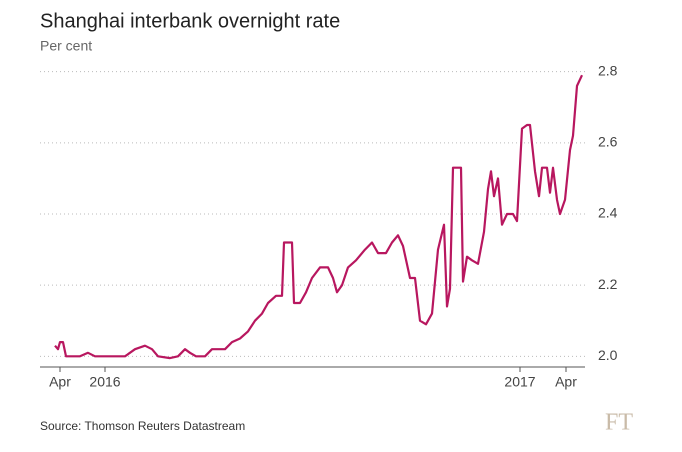  What do you see at coordinates (66, 46) in the screenshot?
I see `chart-subtitle: Per cent` at bounding box center [66, 46].